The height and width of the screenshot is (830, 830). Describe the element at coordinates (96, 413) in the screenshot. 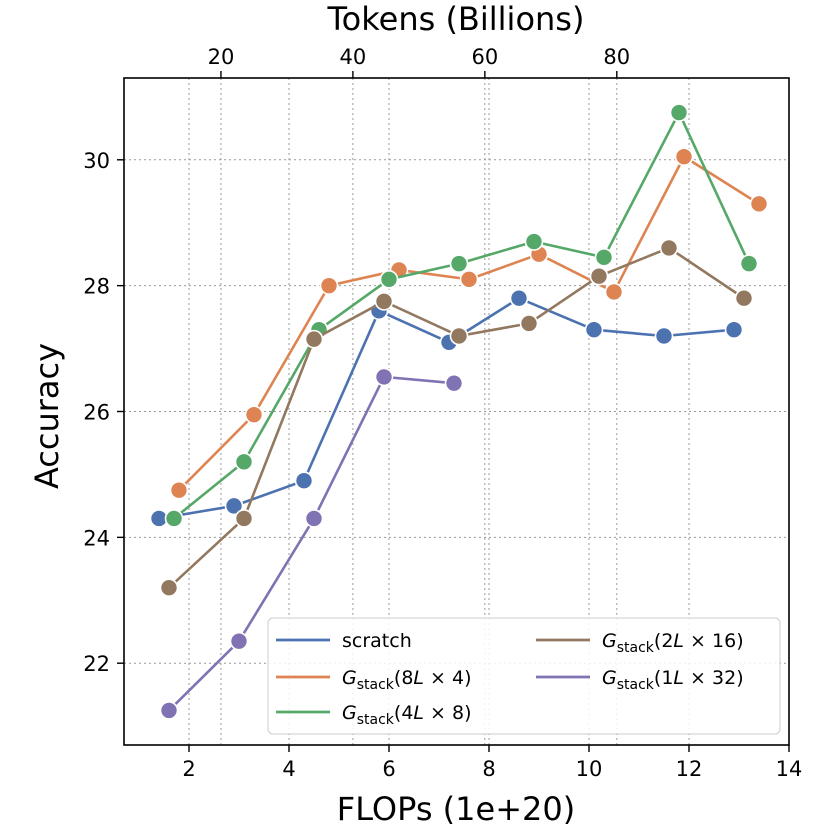

I see `y-tick-label: 26` at that location.